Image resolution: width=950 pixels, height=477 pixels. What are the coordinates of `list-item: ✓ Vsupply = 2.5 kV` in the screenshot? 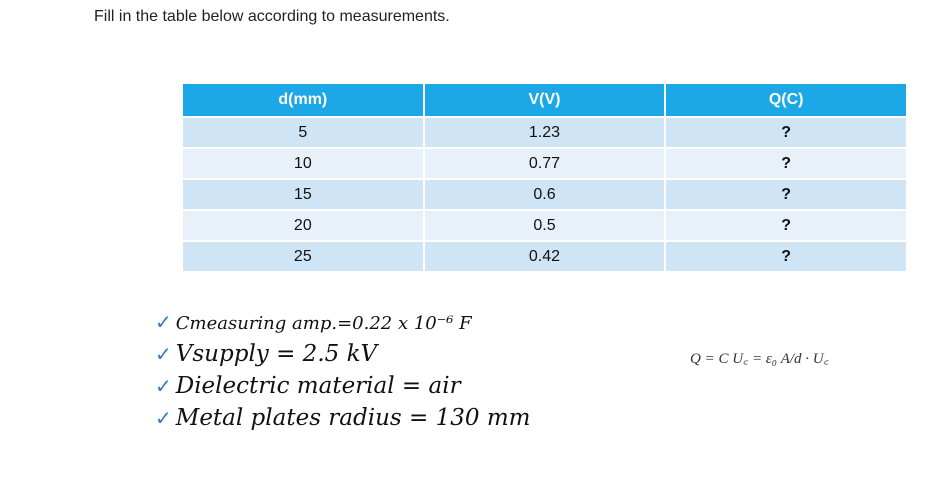 It's located at (342, 354).